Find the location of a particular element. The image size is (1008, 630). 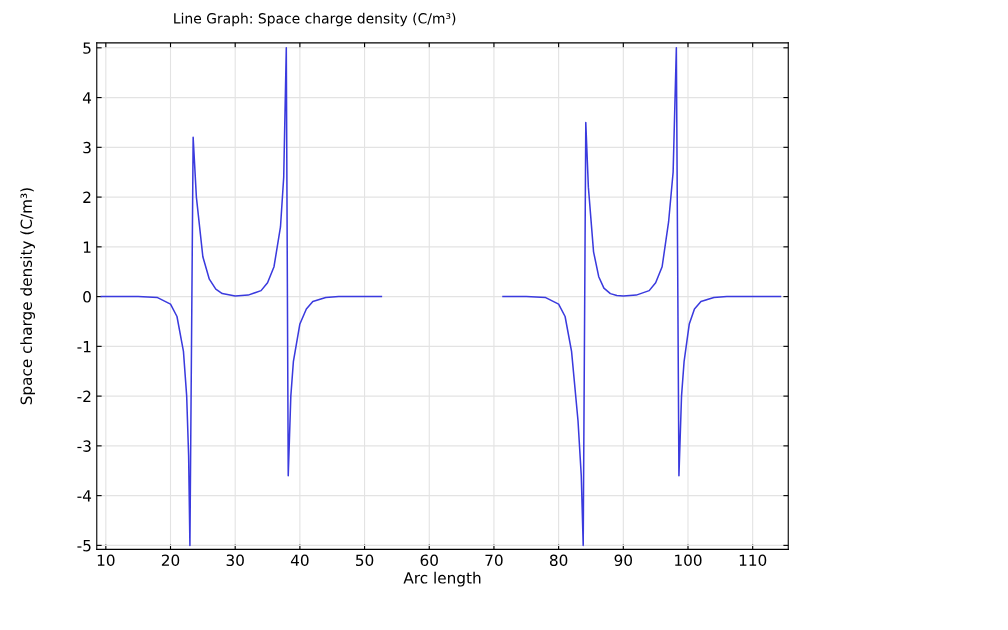

x-tick-label: 90 is located at coordinates (623, 560).